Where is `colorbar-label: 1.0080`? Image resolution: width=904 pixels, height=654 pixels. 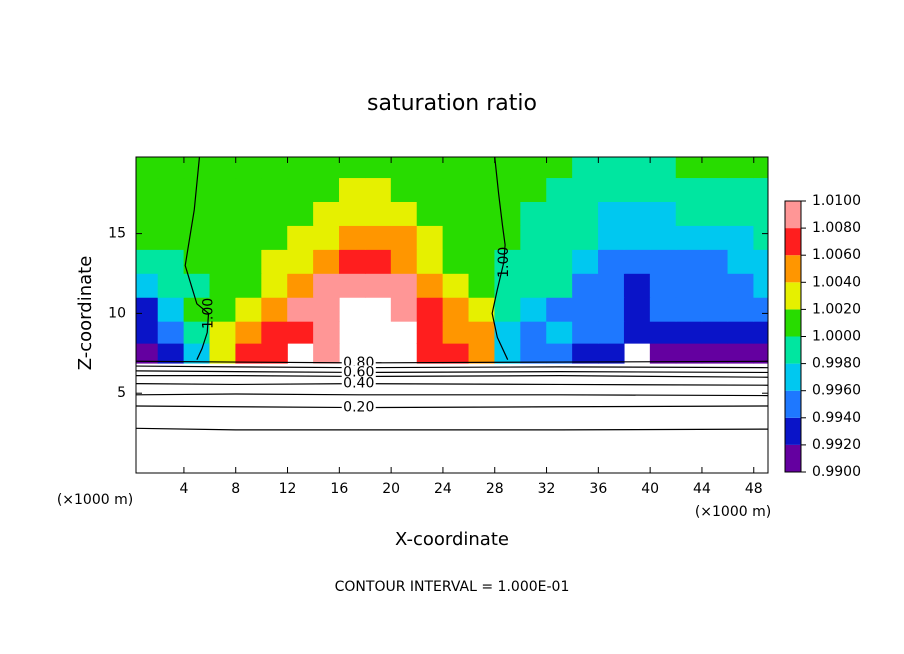 colorbar-label: 1.0080 is located at coordinates (836, 228).